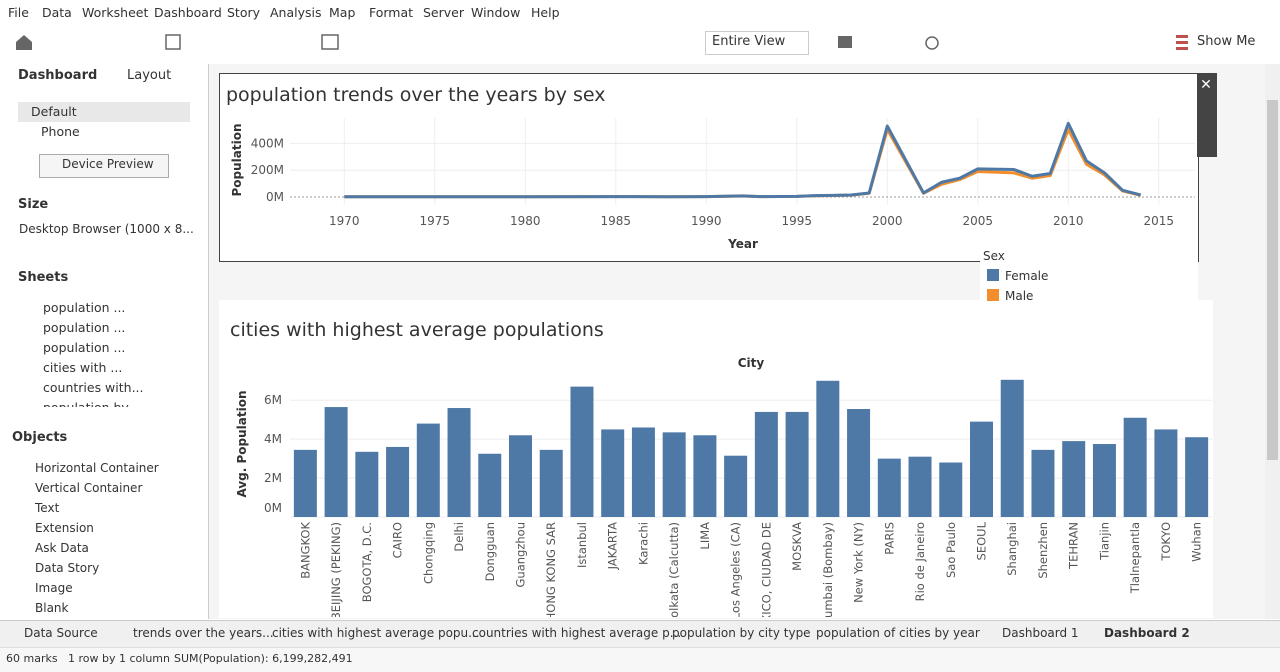 The image size is (1280, 672). Describe the element at coordinates (993, 295) in the screenshot. I see `legend-swatch` at that location.